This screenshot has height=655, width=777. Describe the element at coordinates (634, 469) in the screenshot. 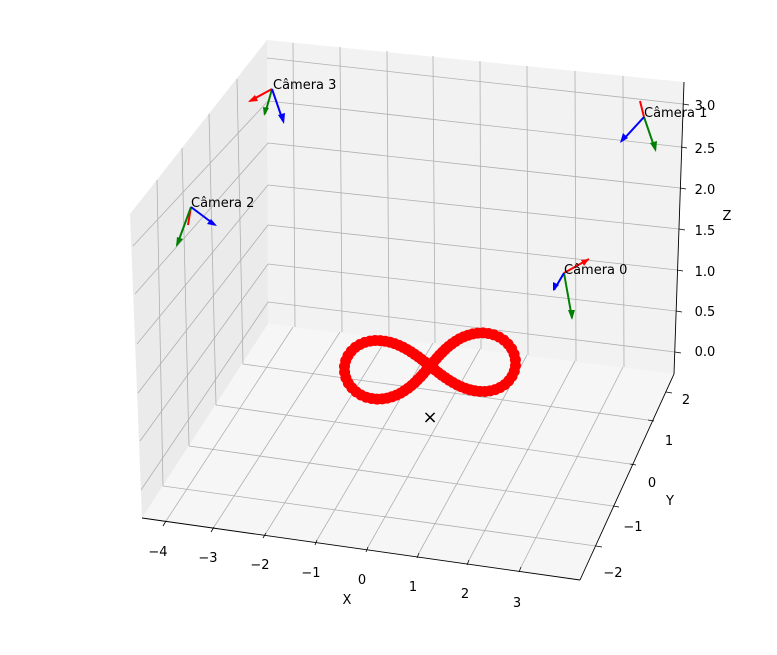

I see `y-ticks` at that location.